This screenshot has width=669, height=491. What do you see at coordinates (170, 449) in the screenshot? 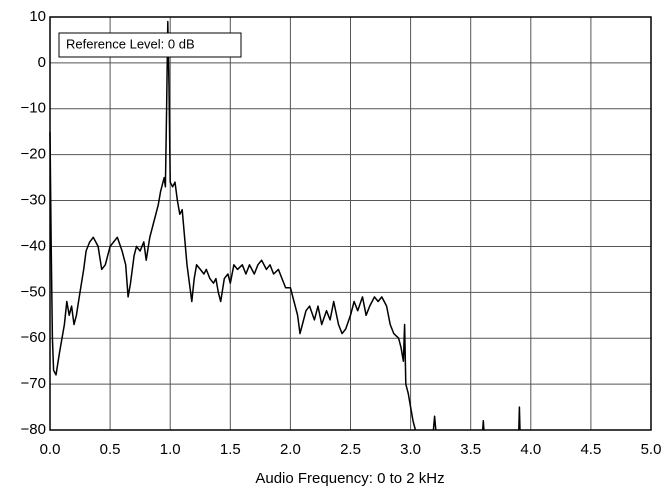
I see `x-tick-label: 1.0` at bounding box center [170, 449].